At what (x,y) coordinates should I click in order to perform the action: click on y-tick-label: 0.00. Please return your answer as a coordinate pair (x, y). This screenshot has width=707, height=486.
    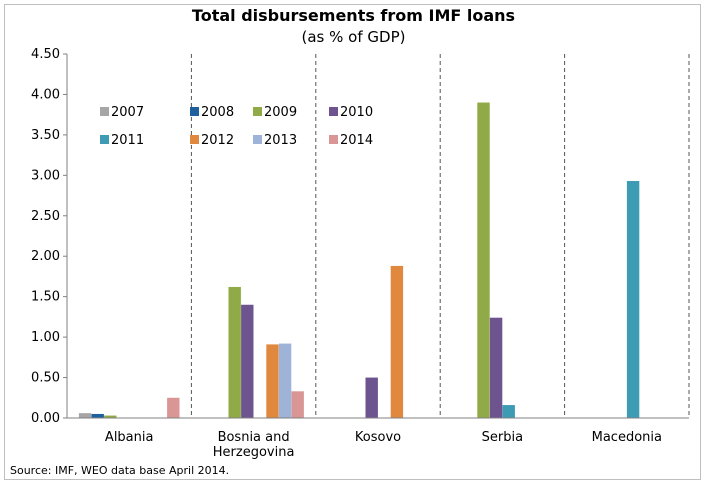
    Looking at the image, I should click on (45, 418).